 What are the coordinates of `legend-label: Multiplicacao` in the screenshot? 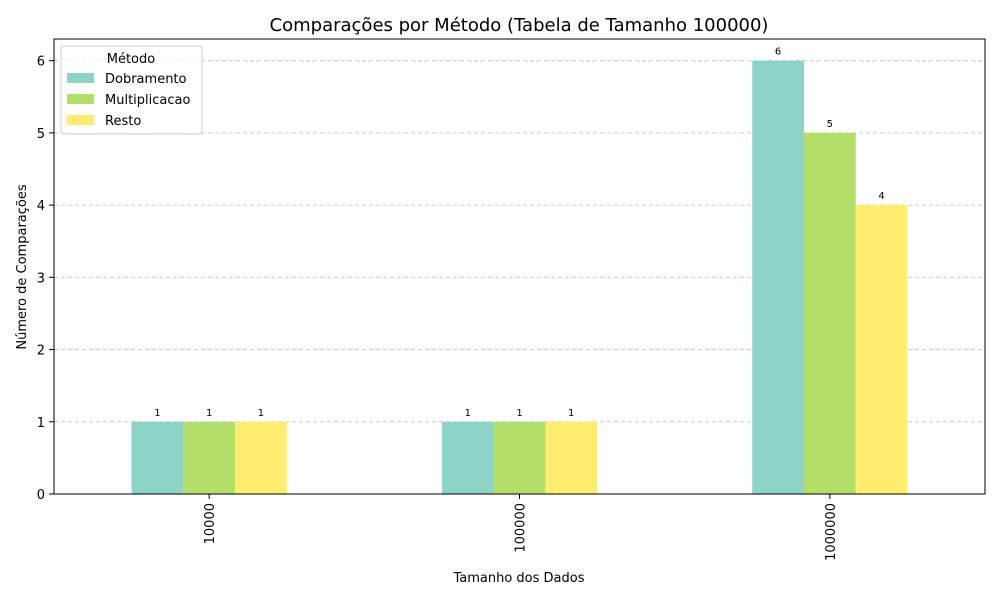 It's located at (147, 100).